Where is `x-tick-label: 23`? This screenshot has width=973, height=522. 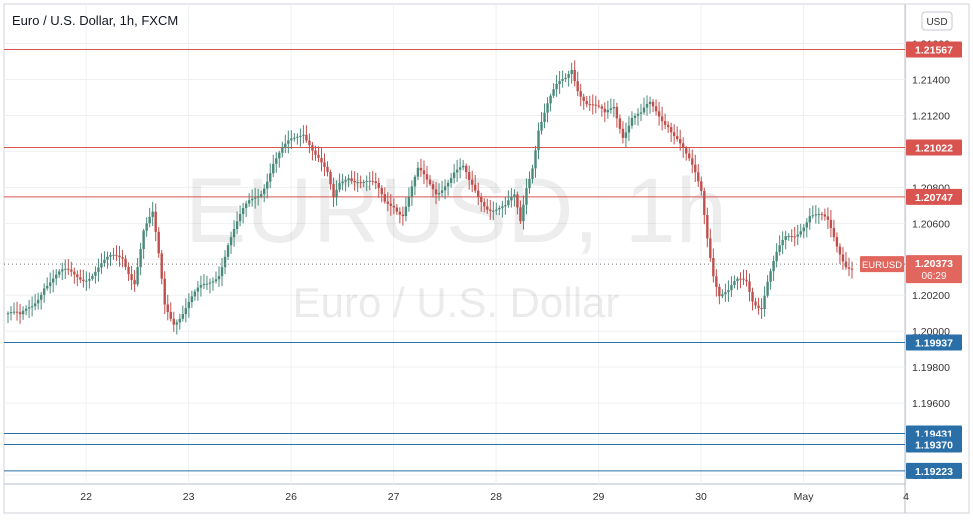 x-tick-label: 23 is located at coordinates (189, 497).